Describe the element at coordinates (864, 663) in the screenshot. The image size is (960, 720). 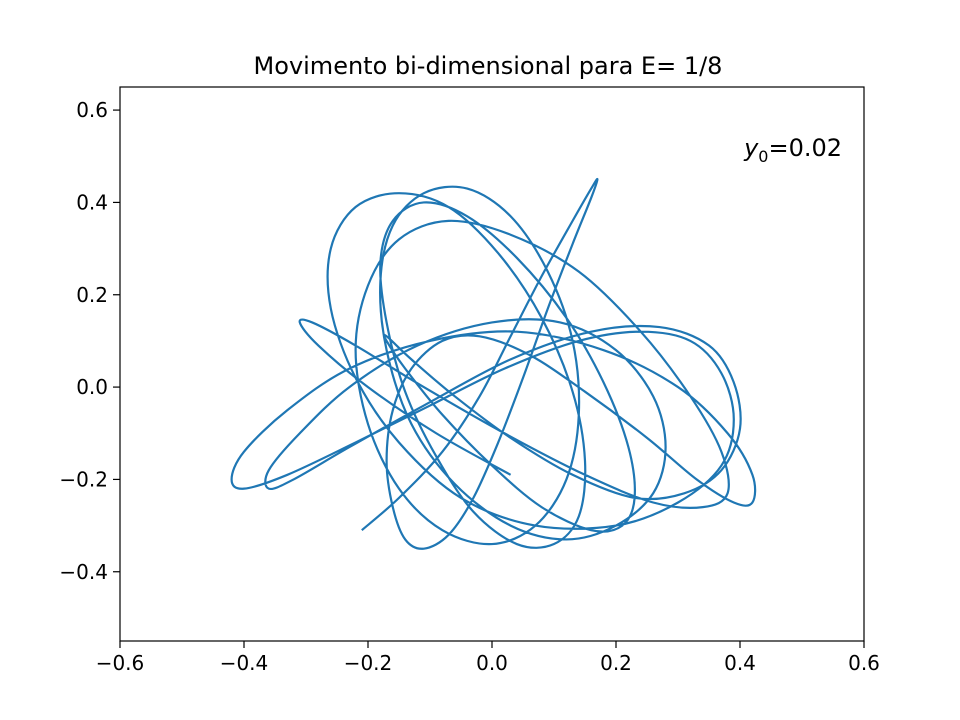
I see `x-tick-label: 0.6` at that location.